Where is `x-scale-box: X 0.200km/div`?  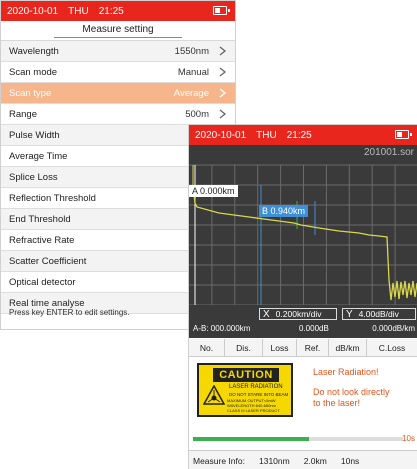 x-scale-box: X 0.200km/div is located at coordinates (298, 314).